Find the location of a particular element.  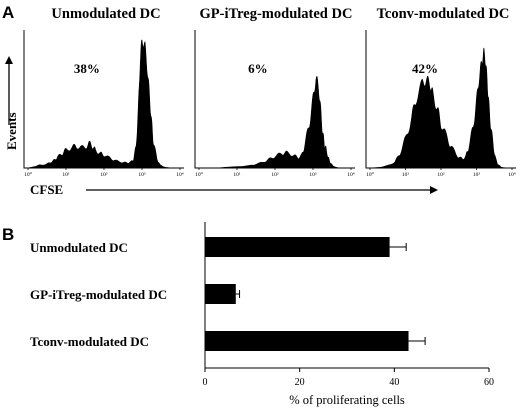

percent-annotation: 6% is located at coordinates (258, 68).